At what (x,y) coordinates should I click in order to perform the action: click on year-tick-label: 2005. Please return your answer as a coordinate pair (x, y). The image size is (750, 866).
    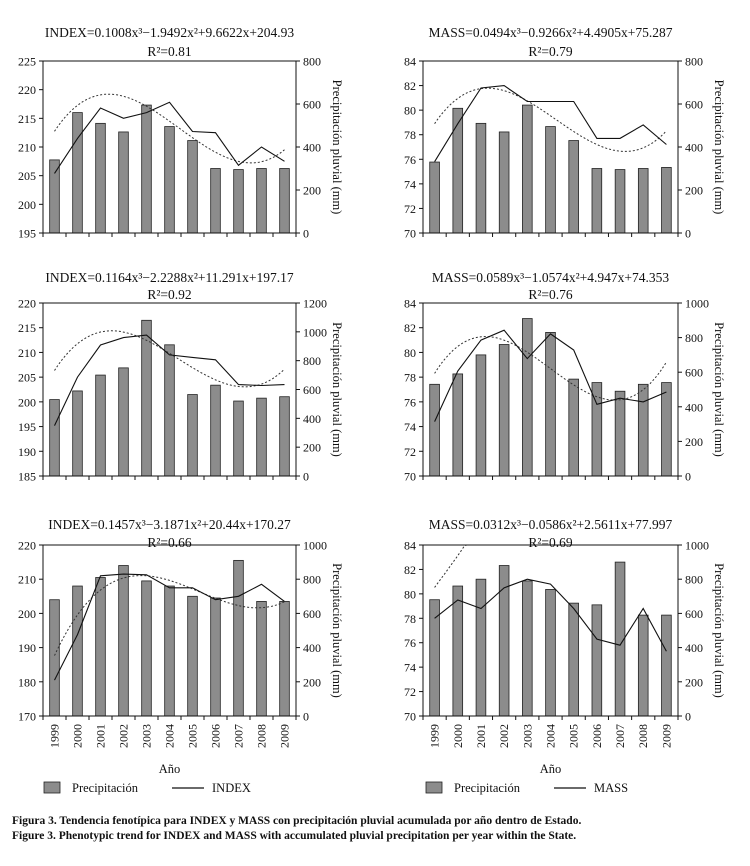
    Looking at the image, I should click on (193, 736).